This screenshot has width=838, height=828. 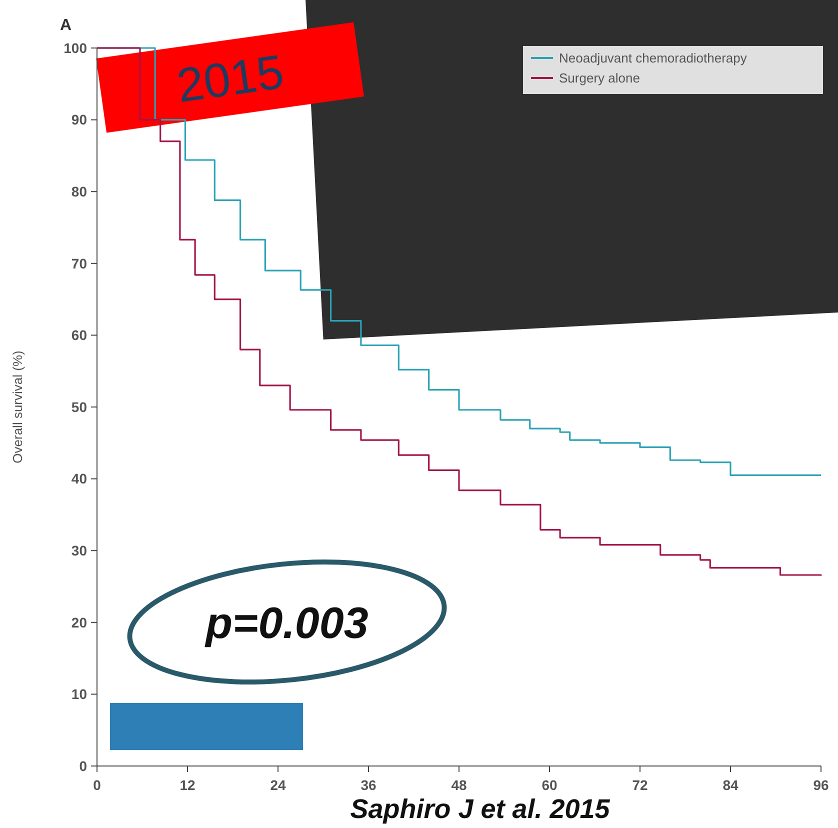 I want to click on y-tick-label: 50, so click(x=79, y=406).